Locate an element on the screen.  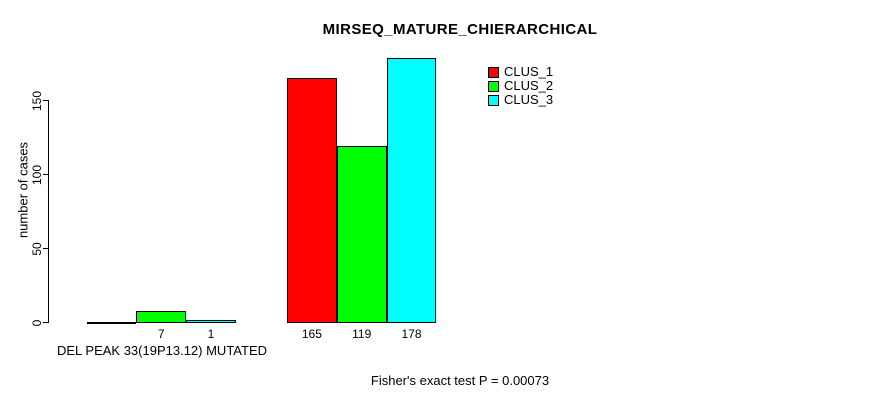
y-axis-tick-label: 150 is located at coordinates (37, 100).